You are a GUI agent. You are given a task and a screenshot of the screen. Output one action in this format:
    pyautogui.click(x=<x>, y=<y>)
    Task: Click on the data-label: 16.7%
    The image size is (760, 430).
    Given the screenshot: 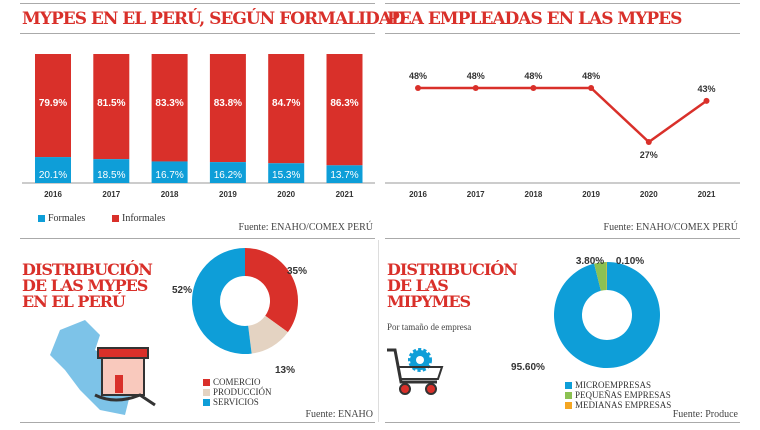 What is the action you would take?
    pyautogui.click(x=169, y=175)
    